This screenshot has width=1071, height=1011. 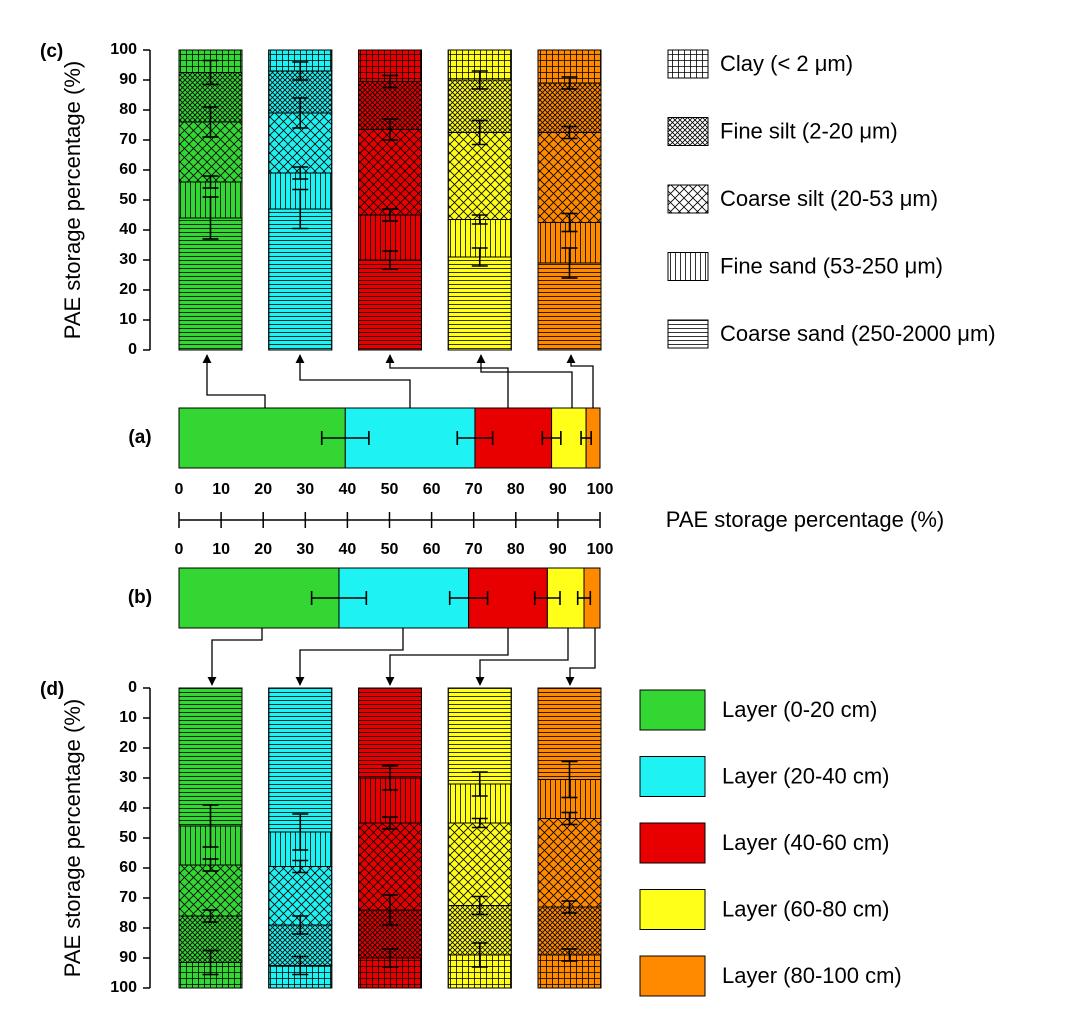 I want to click on y-tick-label: 60, so click(x=128, y=169).